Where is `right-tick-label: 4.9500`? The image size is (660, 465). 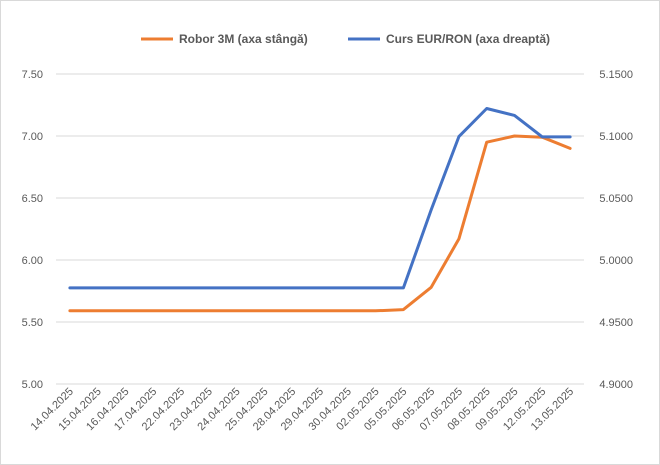
right-tick-label: 4.9500 is located at coordinates (616, 323).